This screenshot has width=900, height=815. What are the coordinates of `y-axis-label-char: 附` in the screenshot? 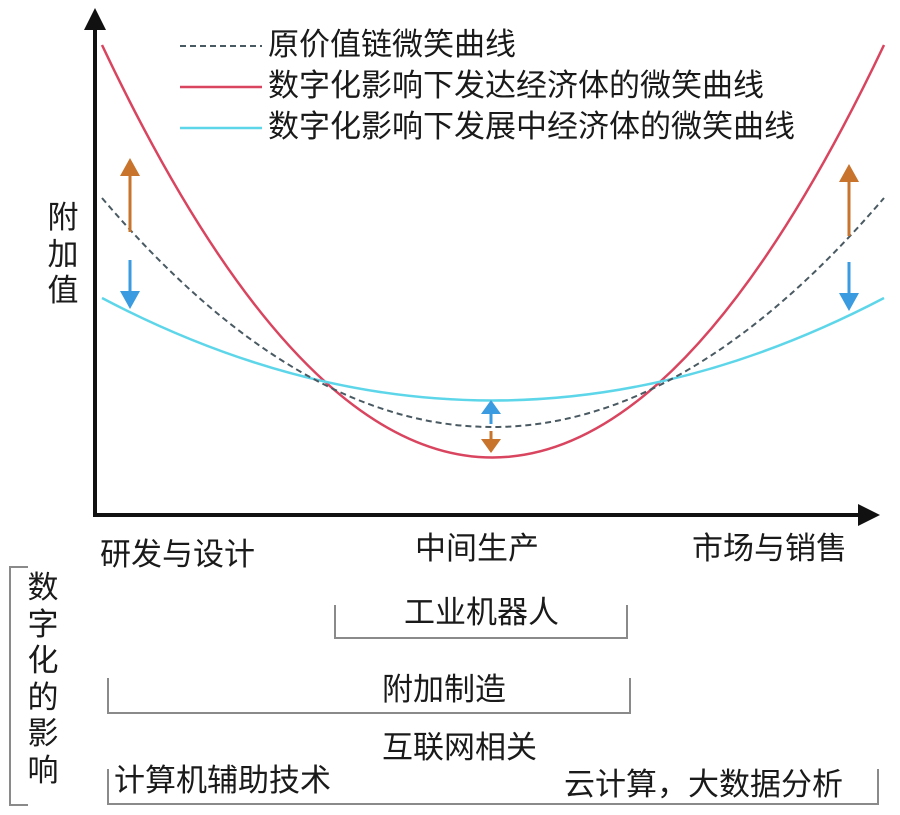 It's located at (63, 218).